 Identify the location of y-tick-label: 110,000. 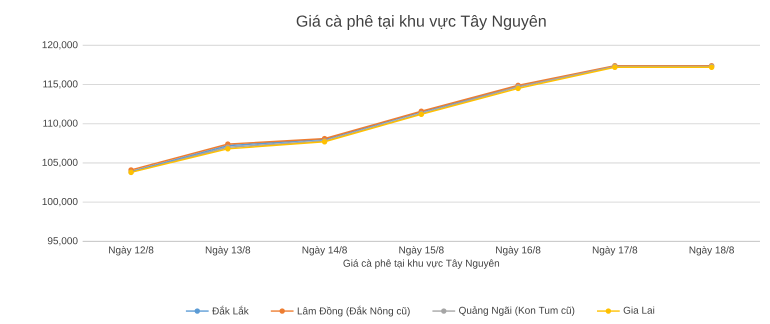
(60, 124).